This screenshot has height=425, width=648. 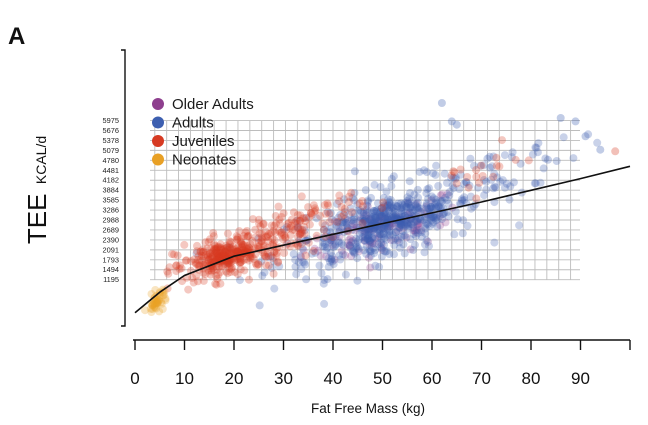 What do you see at coordinates (213, 104) in the screenshot?
I see `legend-label: Older Adults` at bounding box center [213, 104].